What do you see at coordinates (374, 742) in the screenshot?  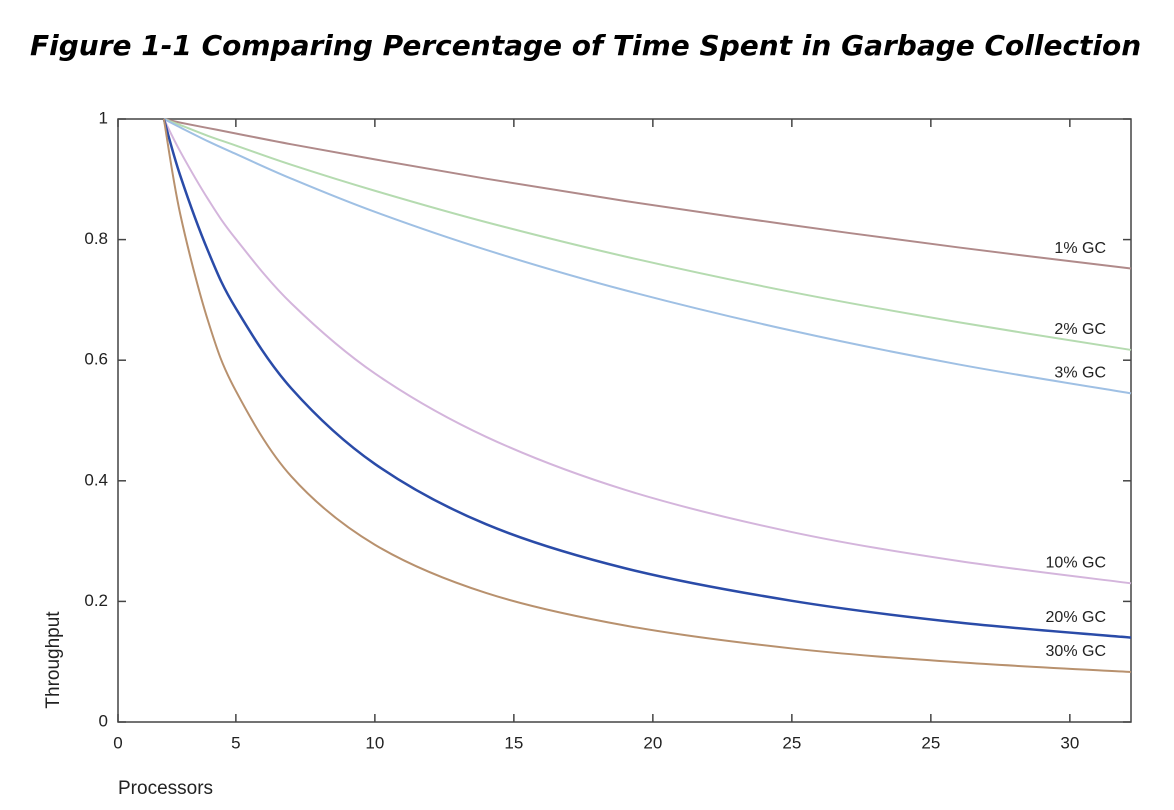 I see `x-tick-label: 10` at bounding box center [374, 742].